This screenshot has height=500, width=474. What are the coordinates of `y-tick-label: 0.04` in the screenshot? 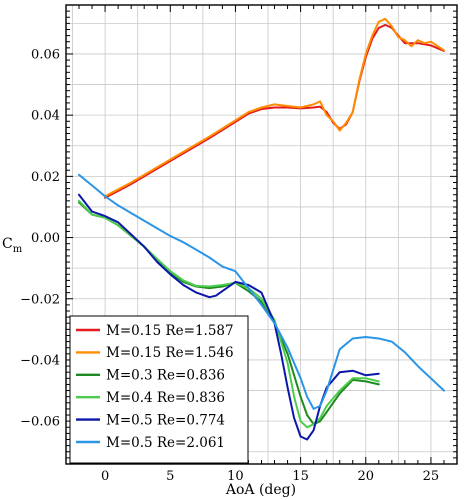 It's located at (45, 116).